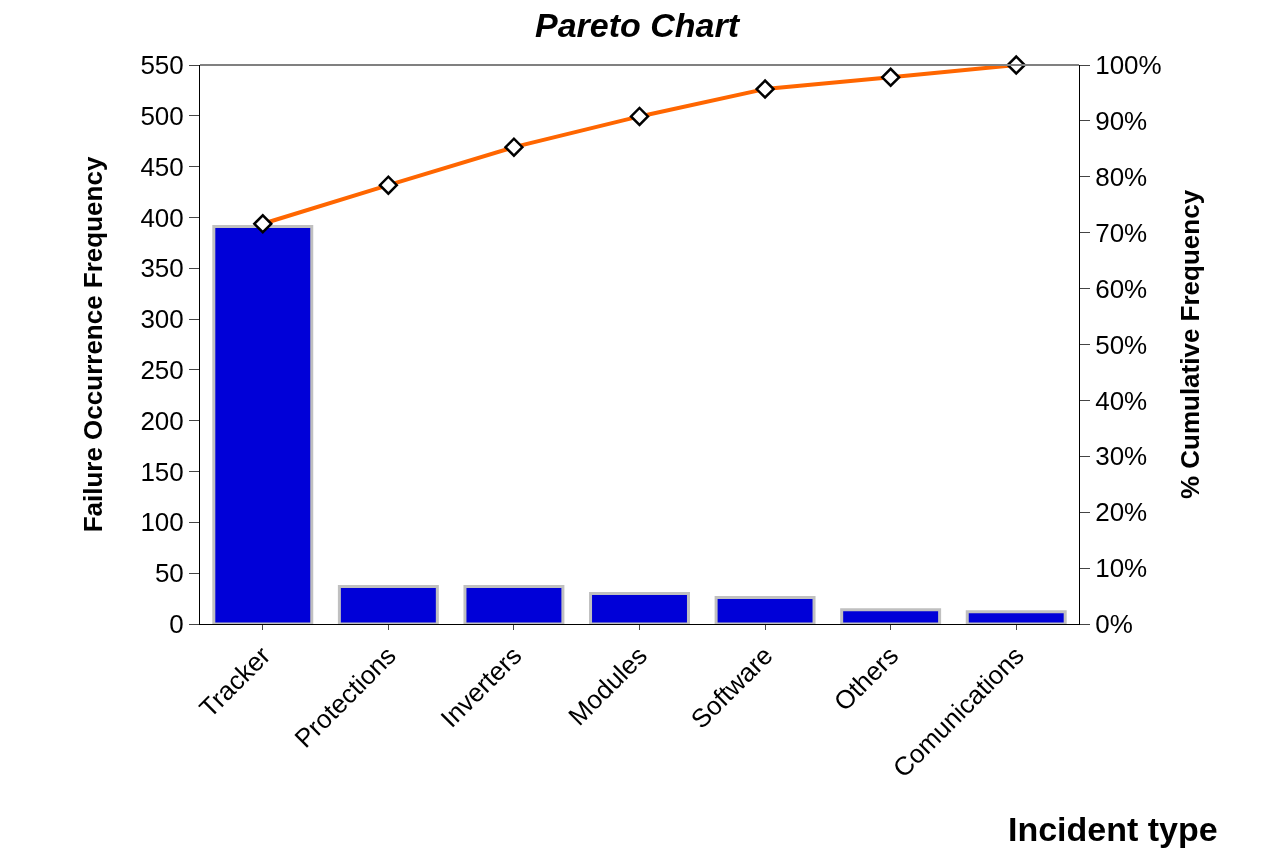 The width and height of the screenshot is (1274, 854). What do you see at coordinates (162, 166) in the screenshot?
I see `y-tick-label: 450` at bounding box center [162, 166].